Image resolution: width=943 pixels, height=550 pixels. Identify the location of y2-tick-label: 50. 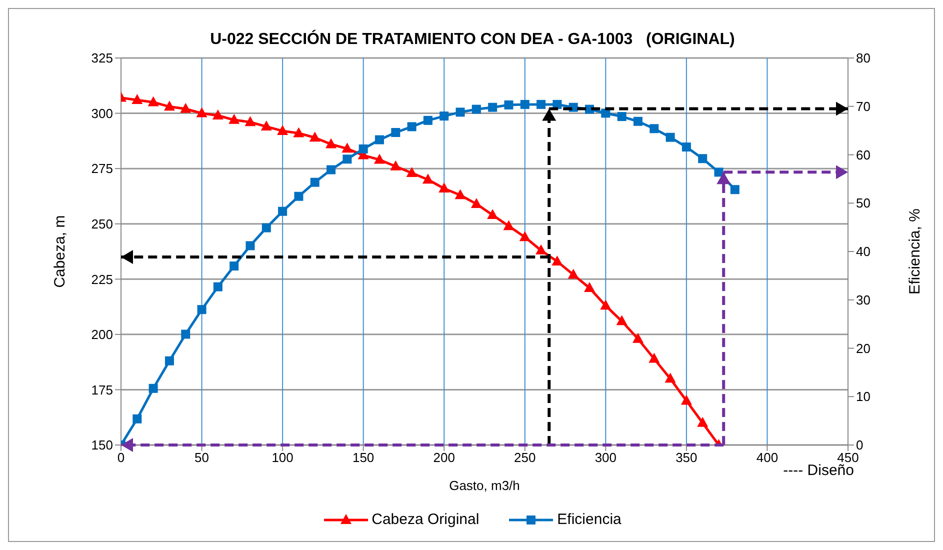
(863, 203).